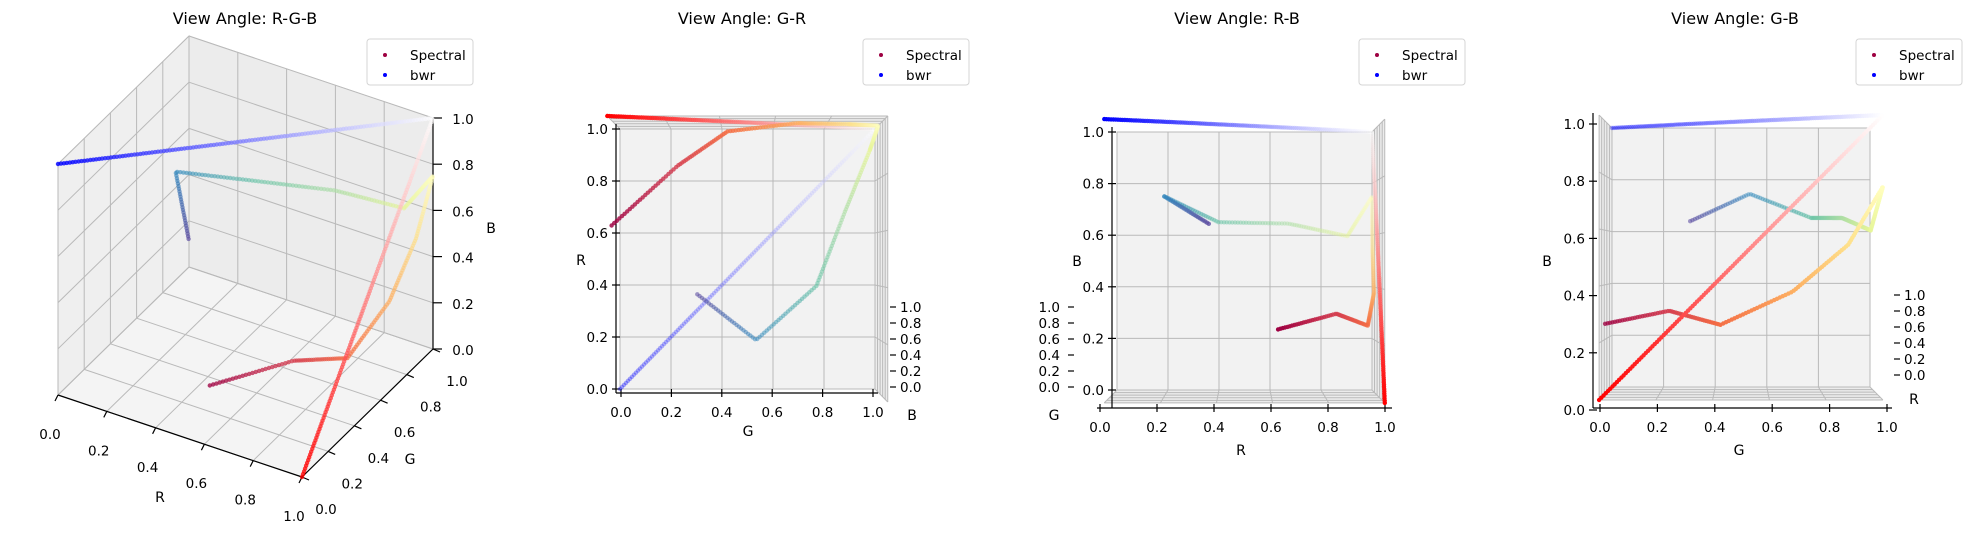 The height and width of the screenshot is (533, 1978). What do you see at coordinates (597, 390) in the screenshot?
I see `y-tick-label: 0.0` at bounding box center [597, 390].